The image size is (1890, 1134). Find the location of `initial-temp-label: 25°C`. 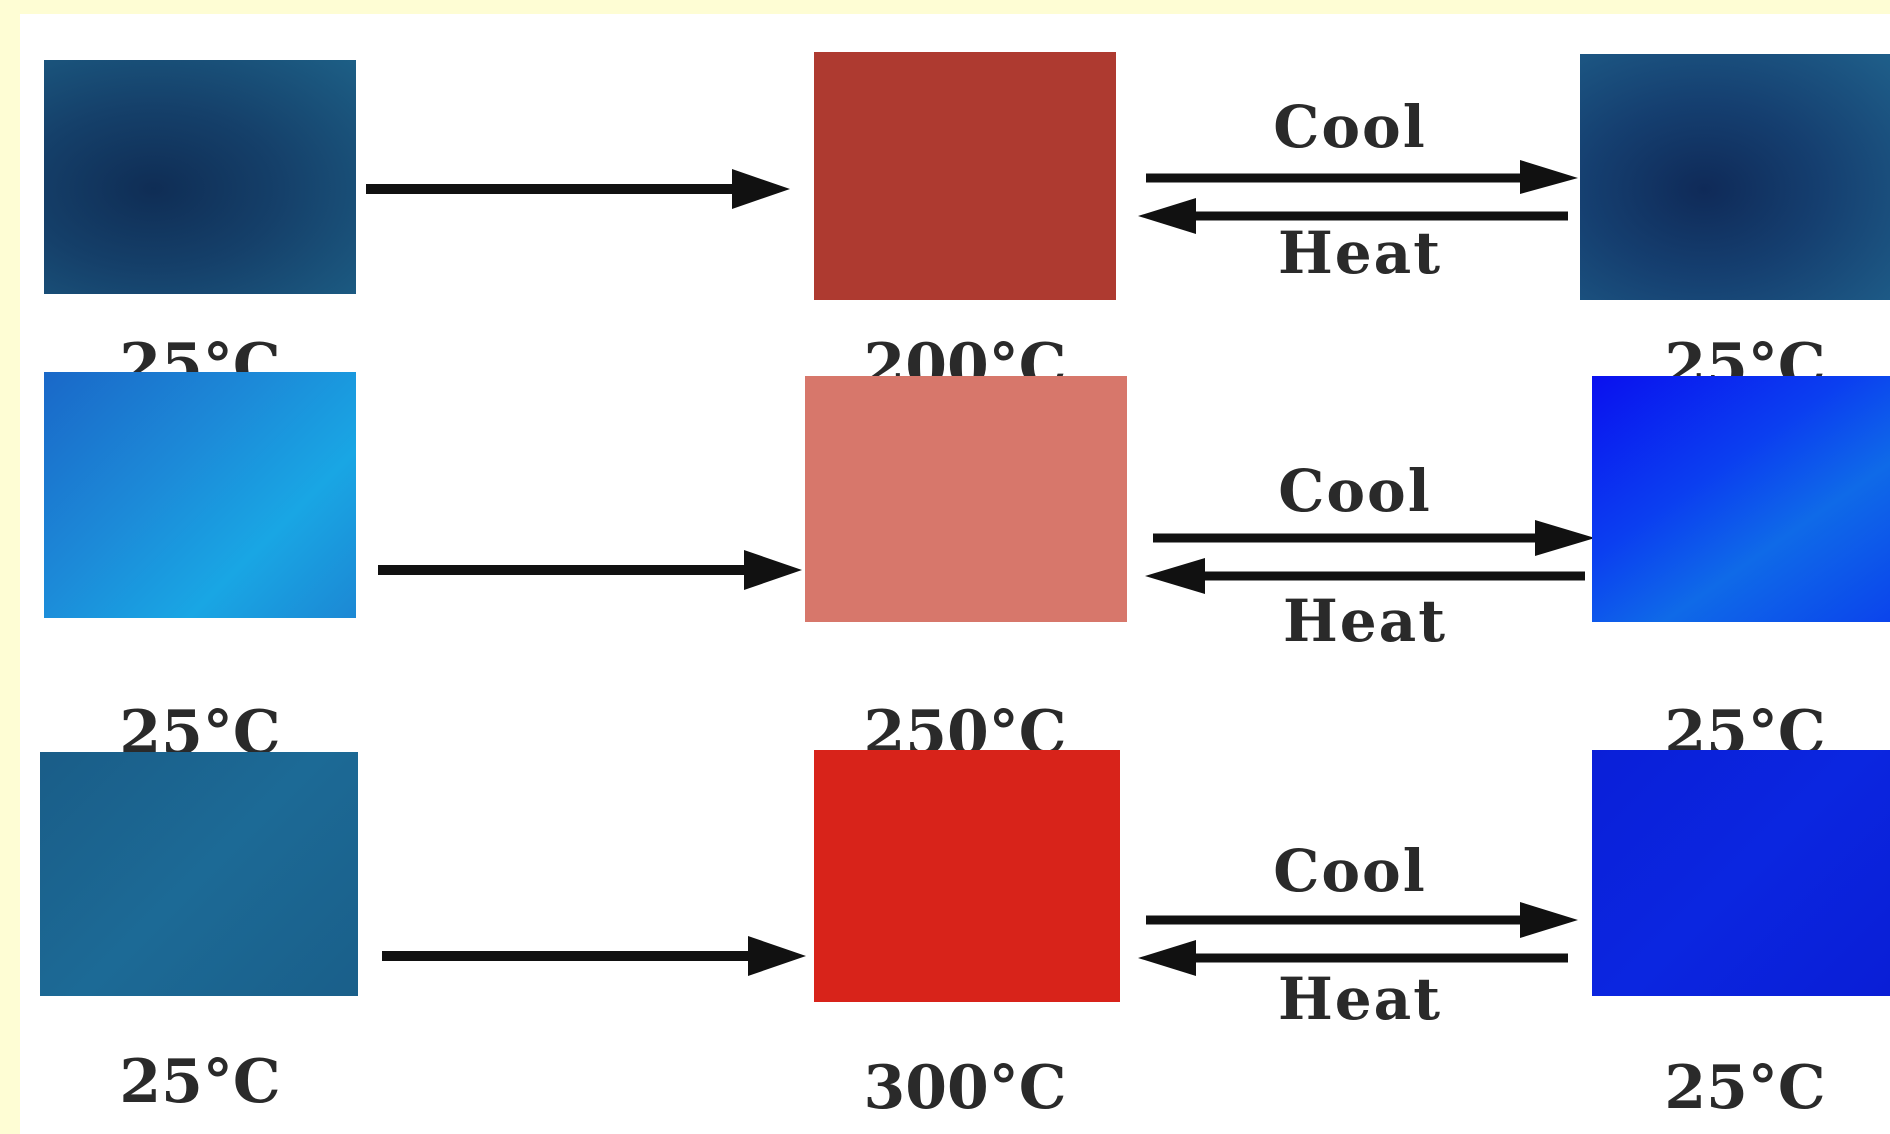

initial-temp-label: 25°C is located at coordinates (200, 1082).